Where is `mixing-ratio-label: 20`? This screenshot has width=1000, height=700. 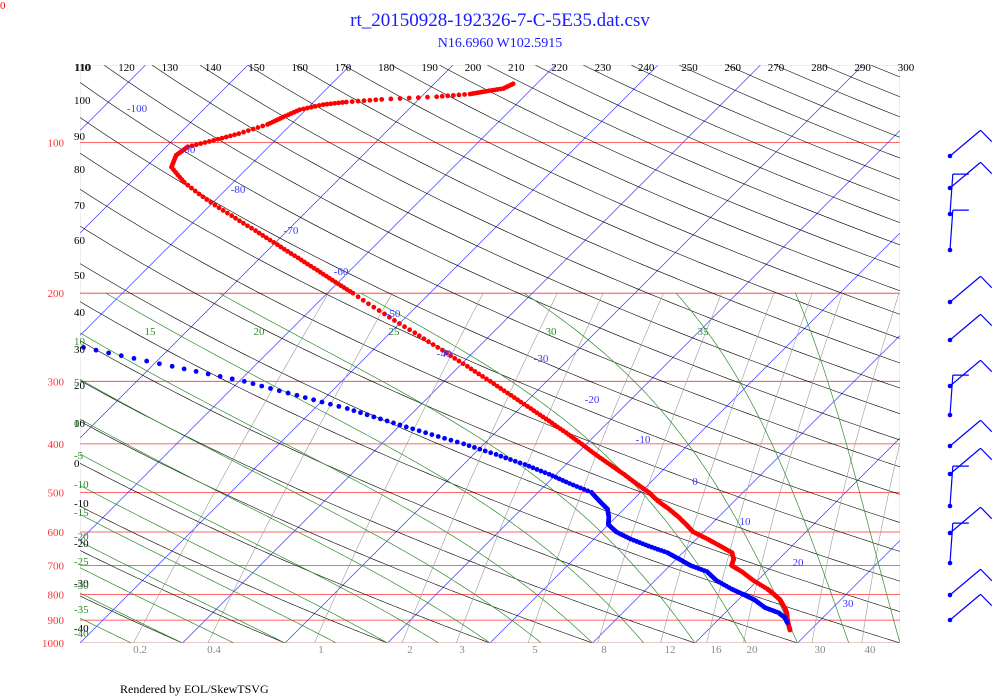 mixing-ratio-label: 20 is located at coordinates (753, 650).